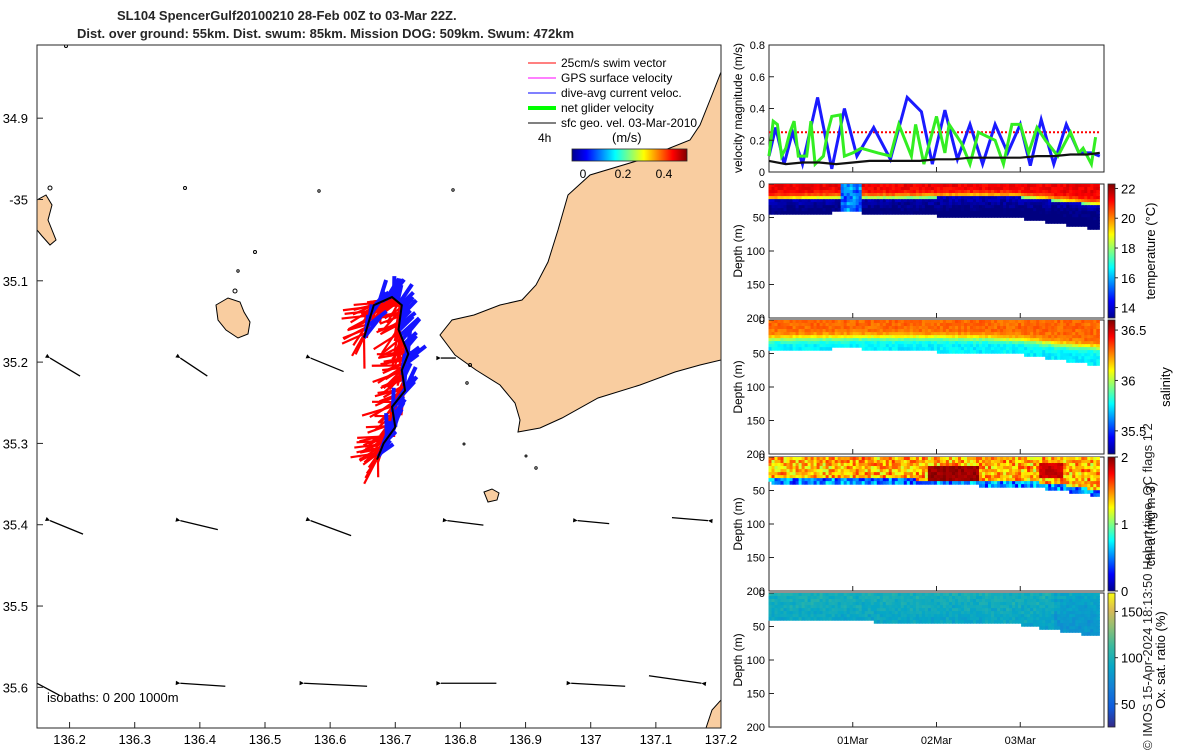 This screenshot has height=750, width=1200. I want to click on current-vector, so click(393, 421).